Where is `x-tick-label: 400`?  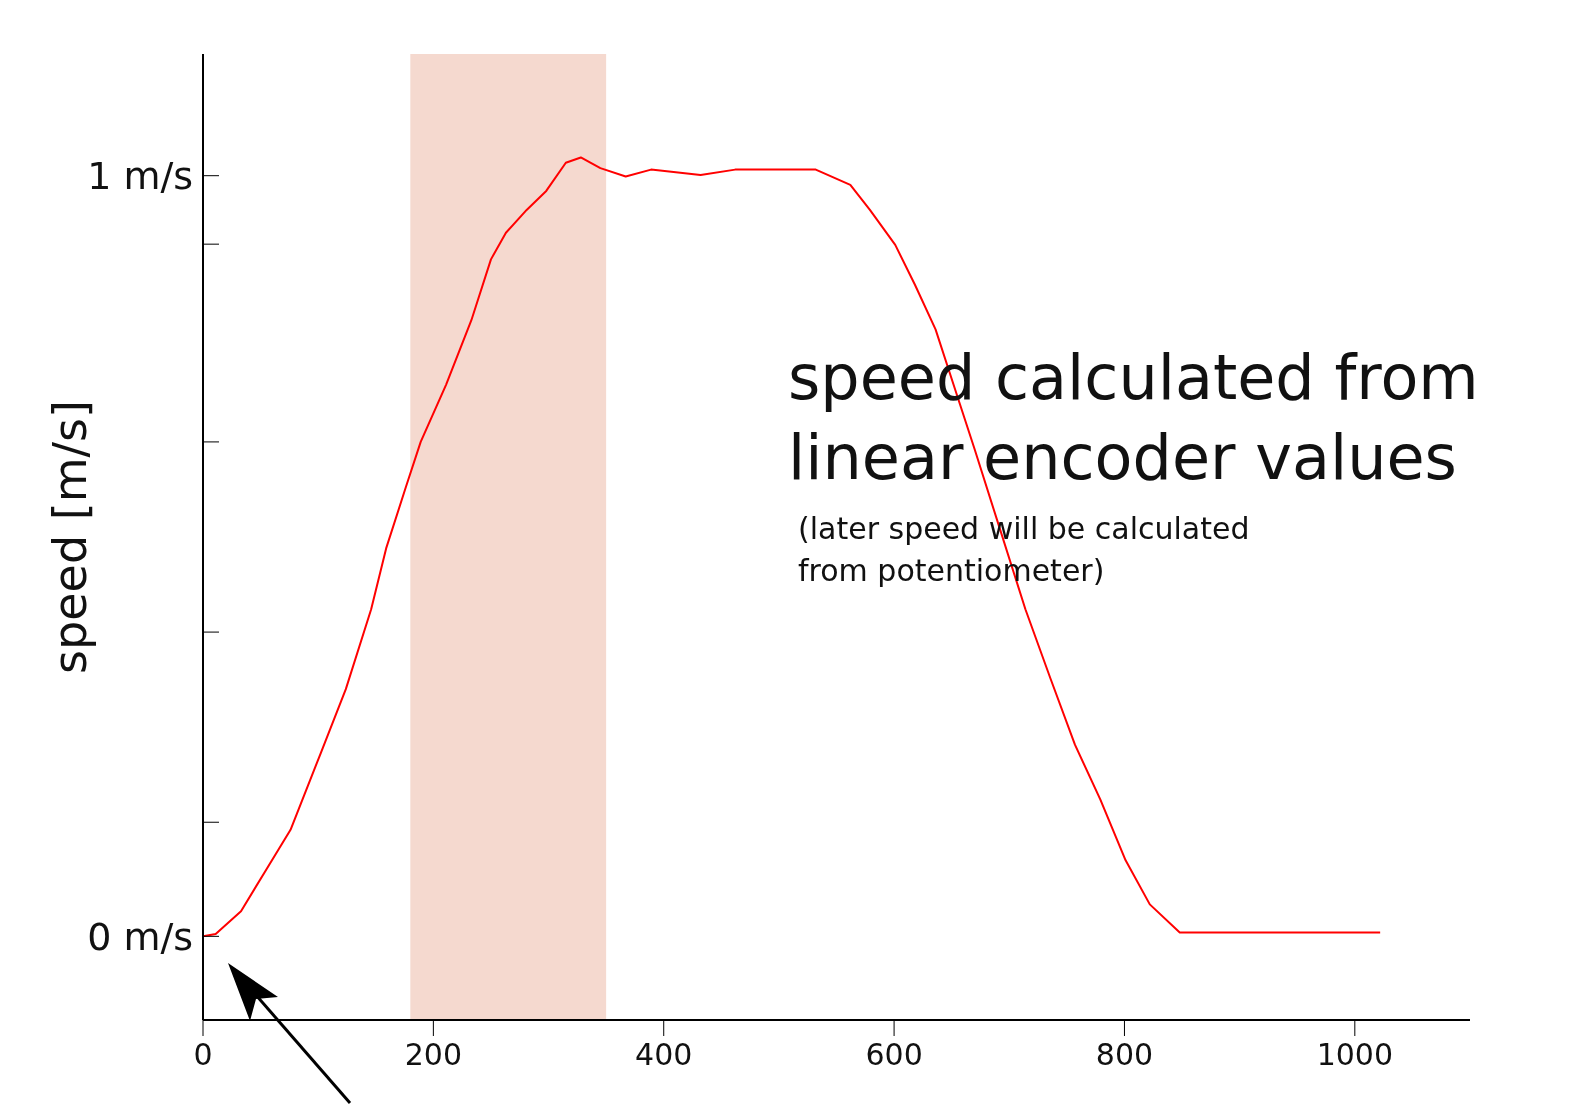
x-tick-label: 400 is located at coordinates (664, 1055).